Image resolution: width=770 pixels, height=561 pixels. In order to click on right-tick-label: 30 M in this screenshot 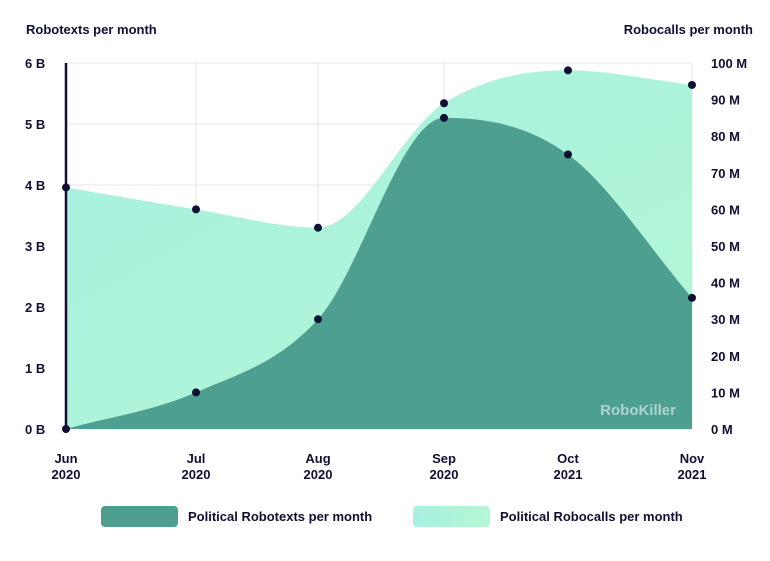, I will do `click(725, 319)`.